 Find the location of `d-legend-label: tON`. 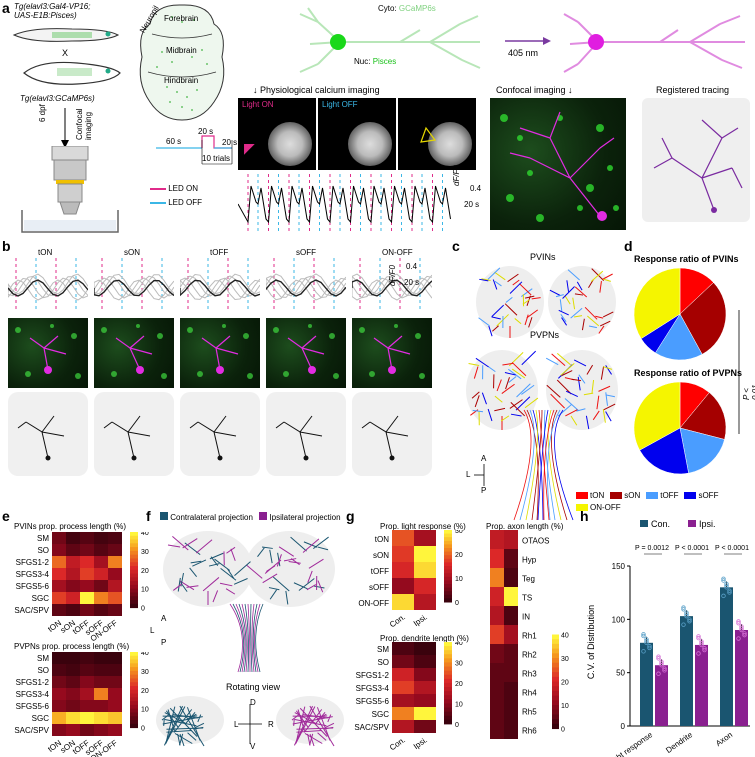

d-legend-label: tON is located at coordinates (597, 495).